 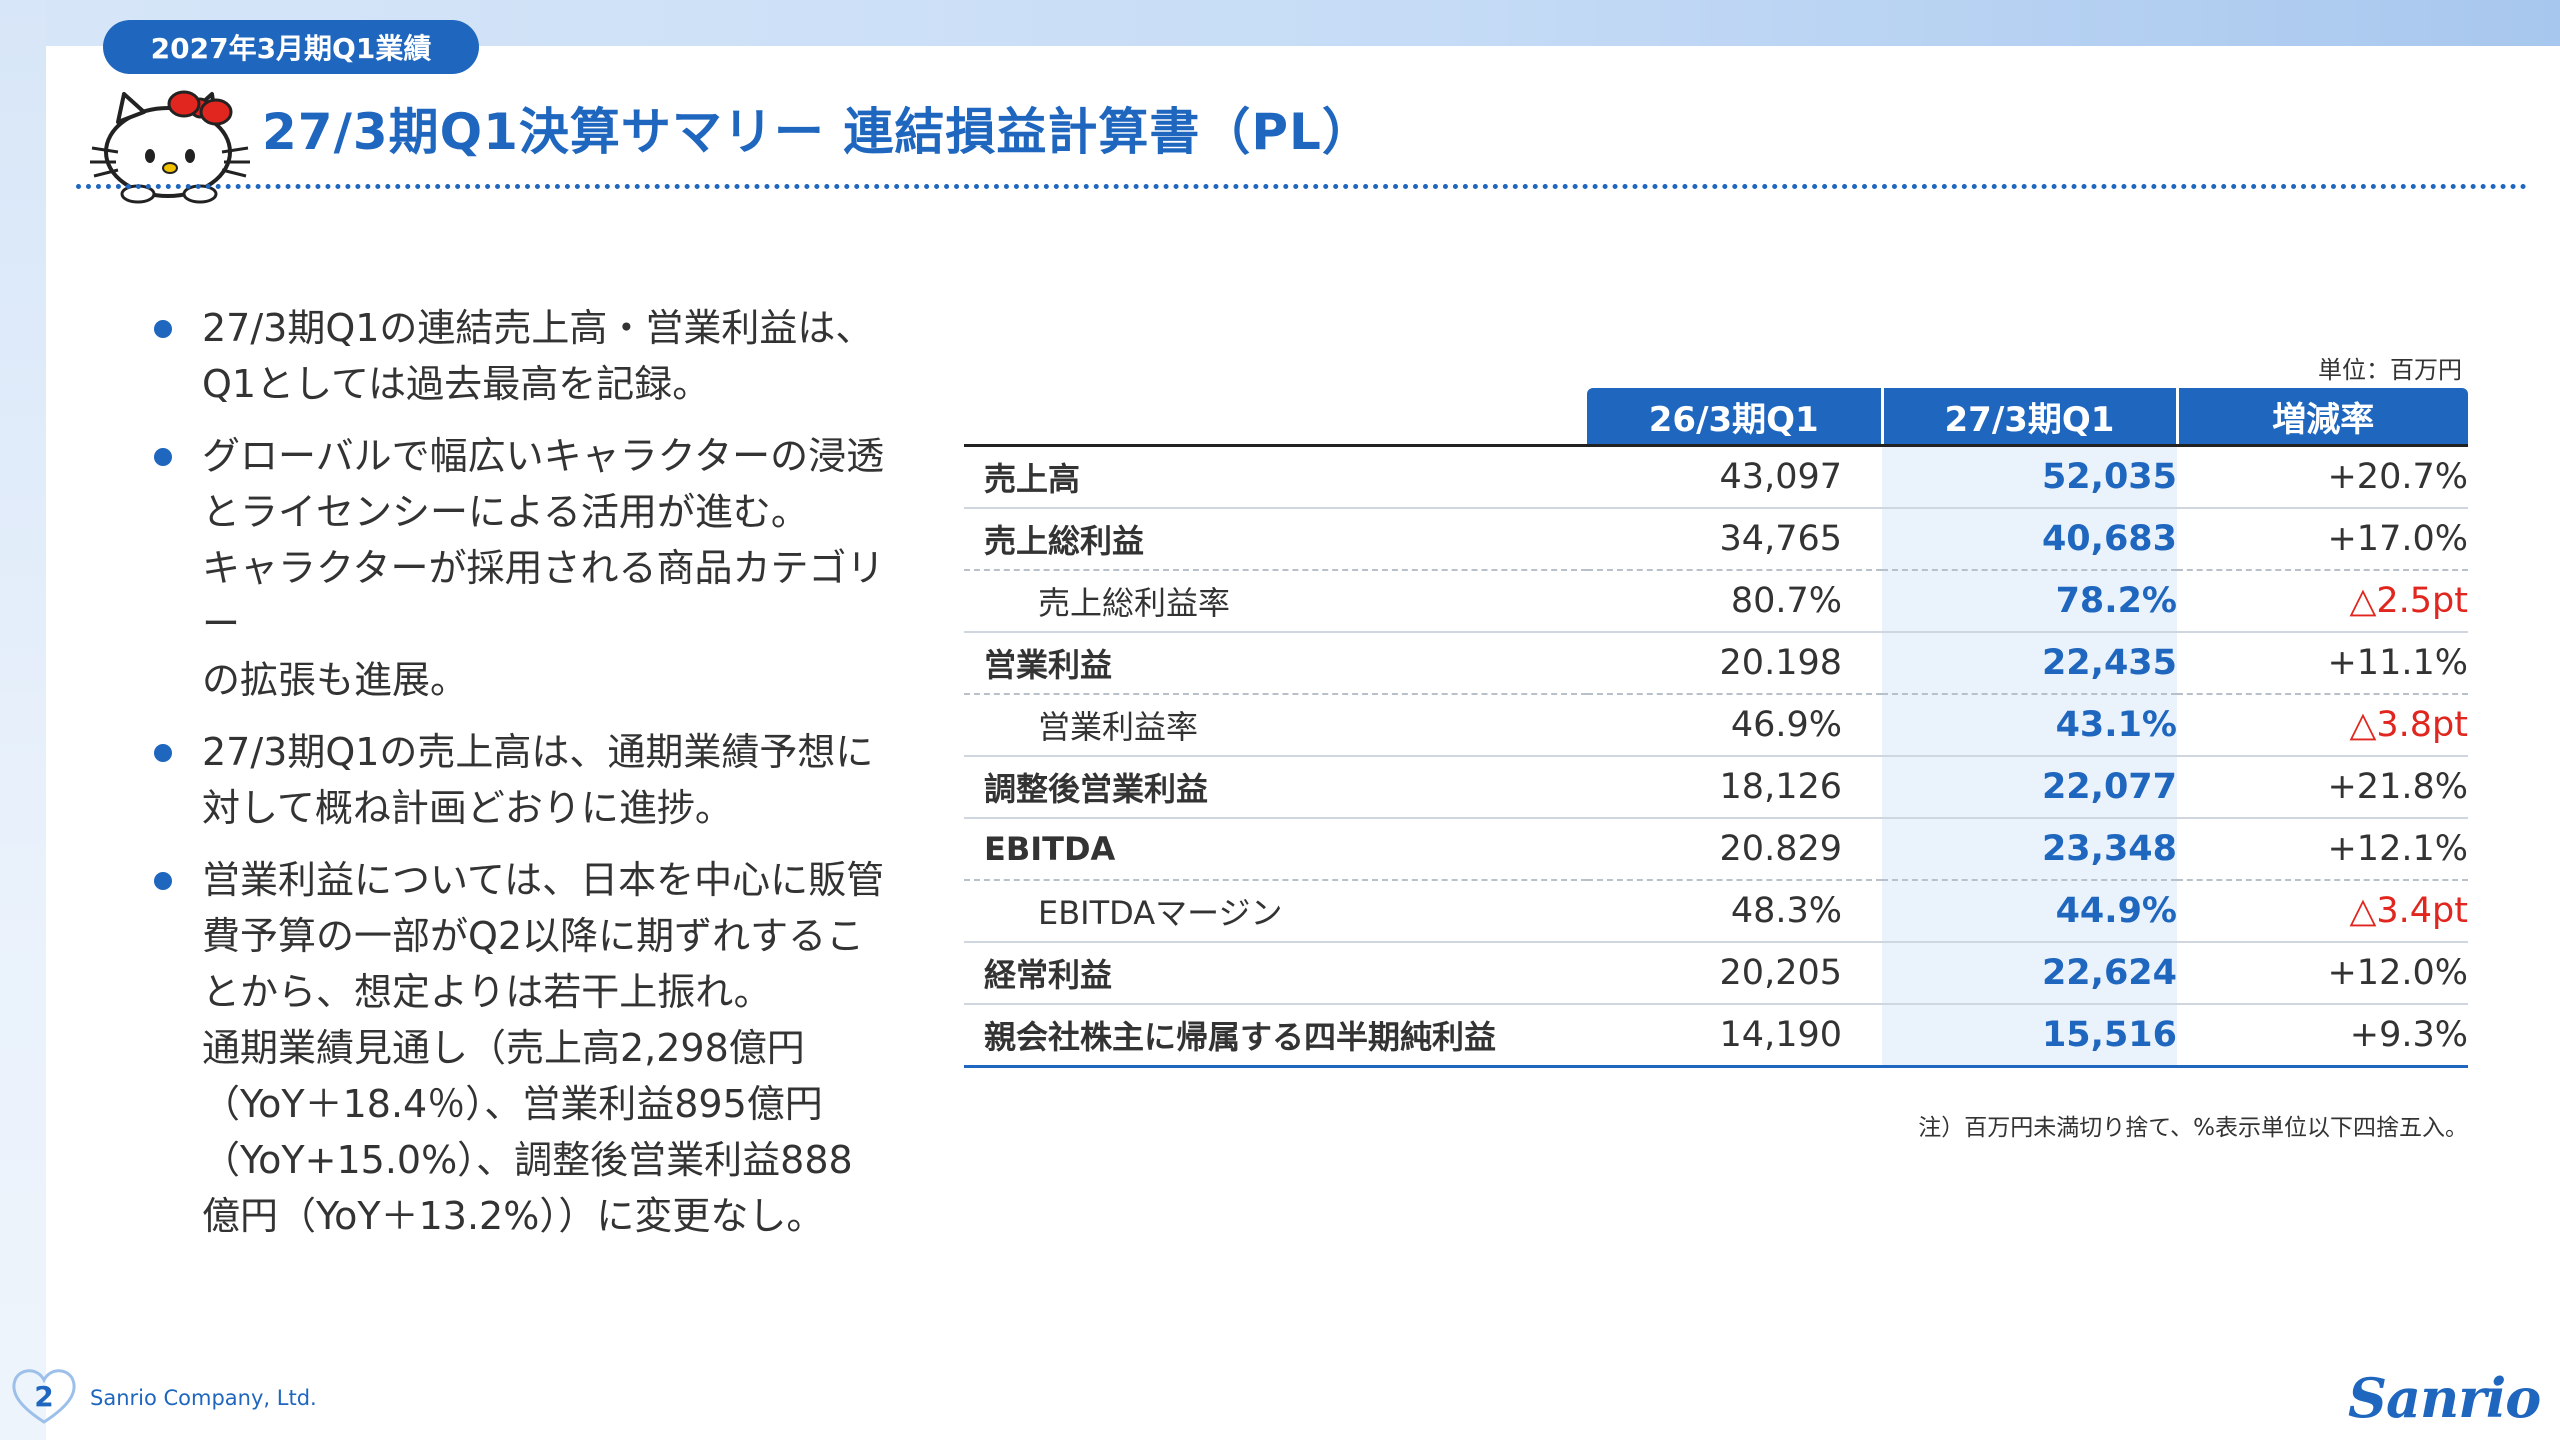 I want to click on change-value: +21.8%, so click(x=2322, y=787).